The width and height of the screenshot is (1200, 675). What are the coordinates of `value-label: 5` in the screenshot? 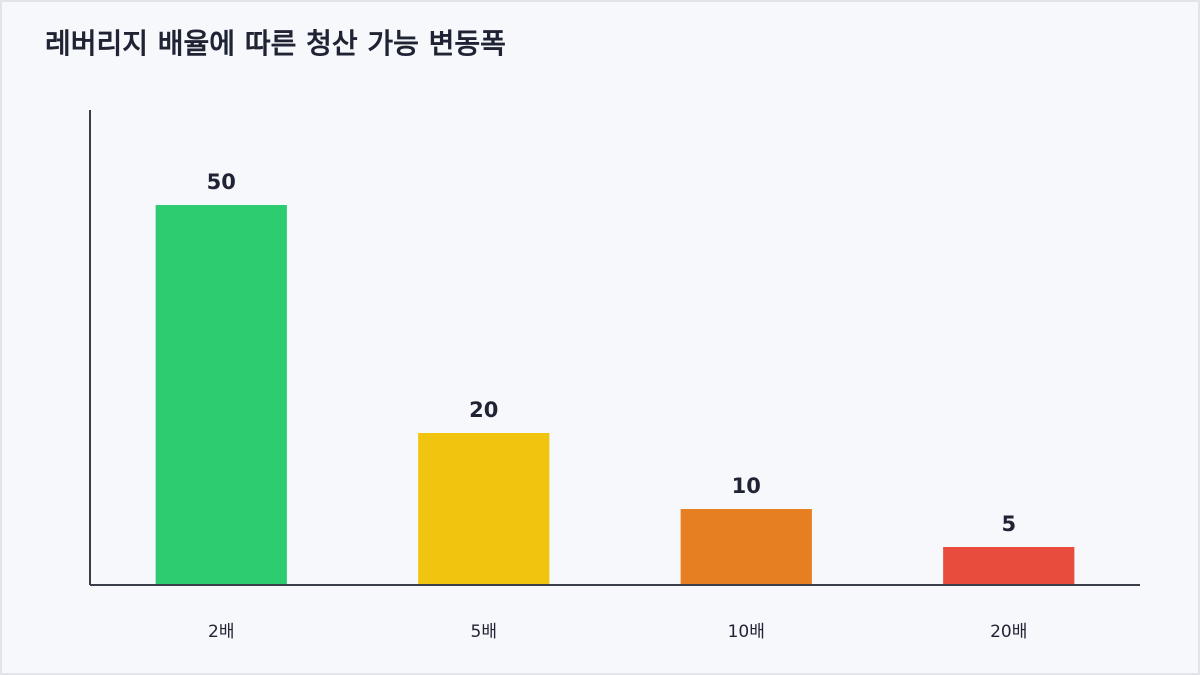 It's located at (1008, 524).